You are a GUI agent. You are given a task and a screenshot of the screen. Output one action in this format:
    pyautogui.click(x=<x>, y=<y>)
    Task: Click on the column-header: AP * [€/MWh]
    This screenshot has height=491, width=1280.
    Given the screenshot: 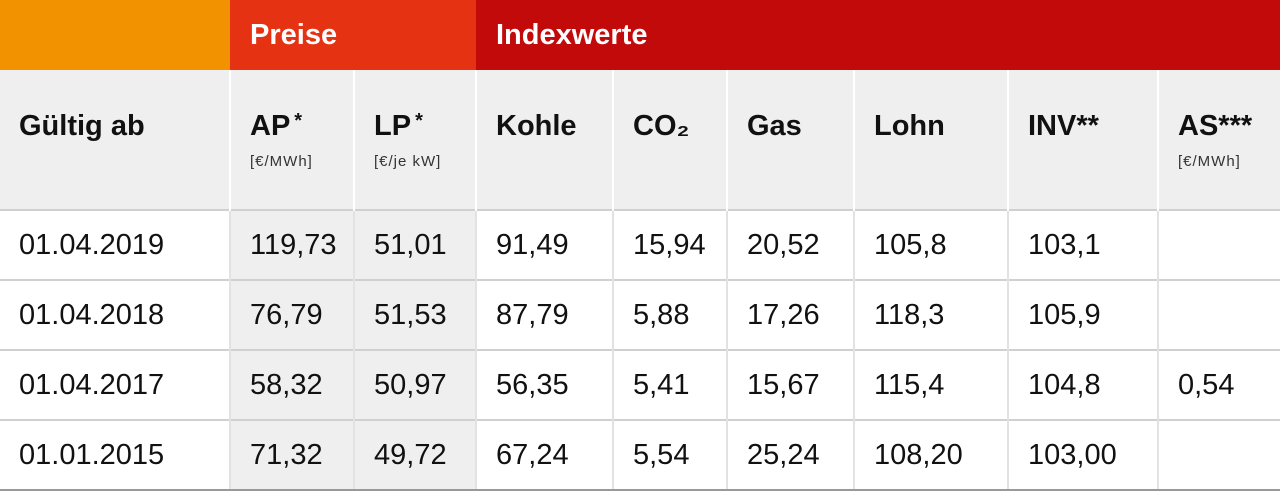 What is the action you would take?
    pyautogui.click(x=291, y=140)
    